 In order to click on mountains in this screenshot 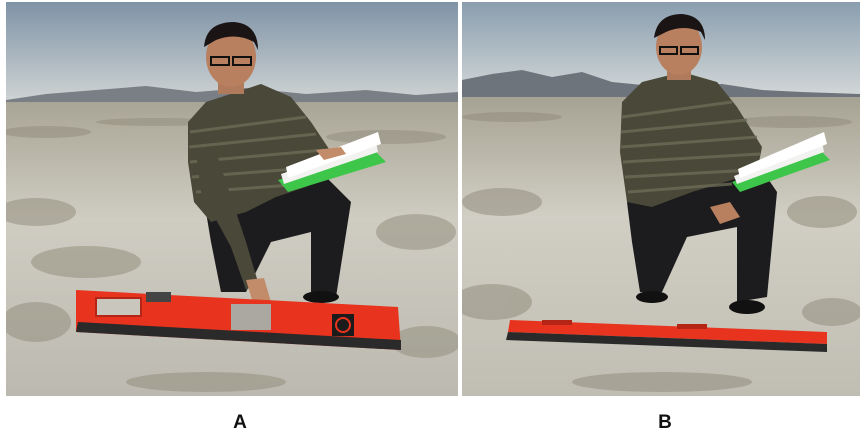, I will do `click(661, 86)`.